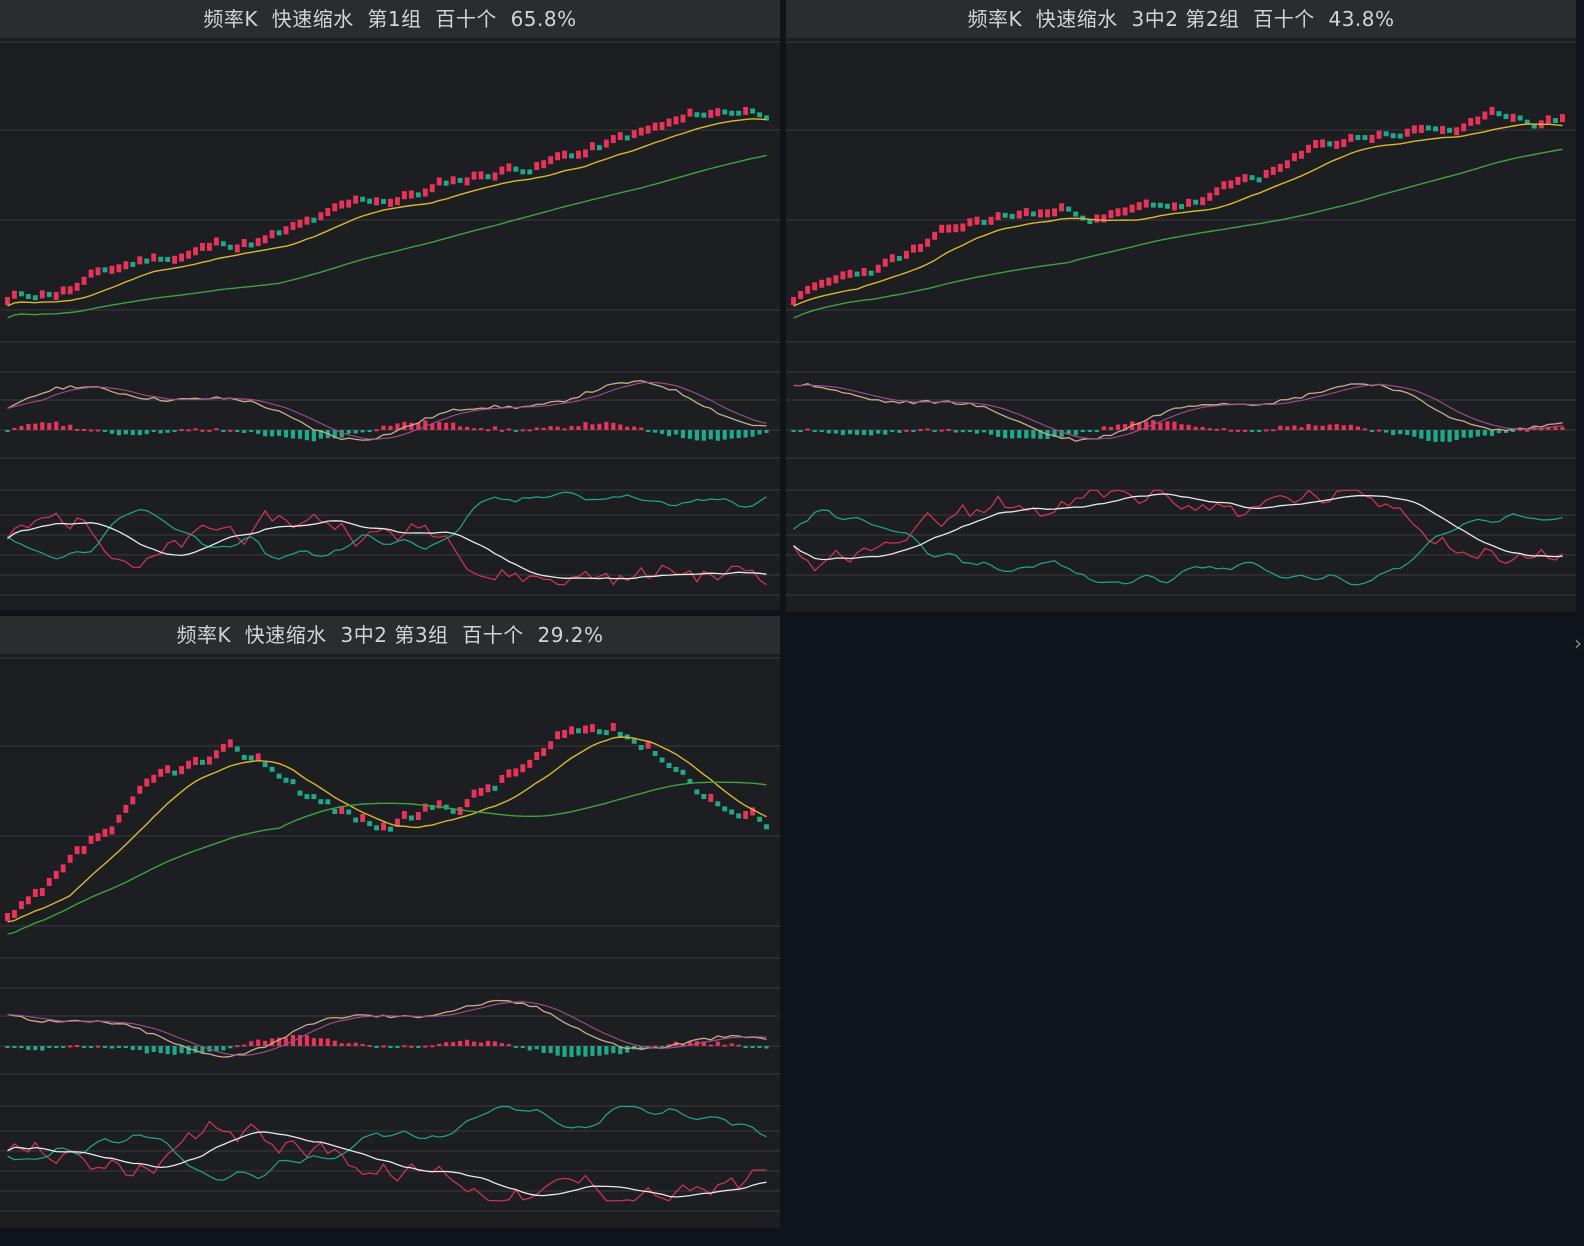  I want to click on chevron-right-icon: ›, so click(1578, 643).